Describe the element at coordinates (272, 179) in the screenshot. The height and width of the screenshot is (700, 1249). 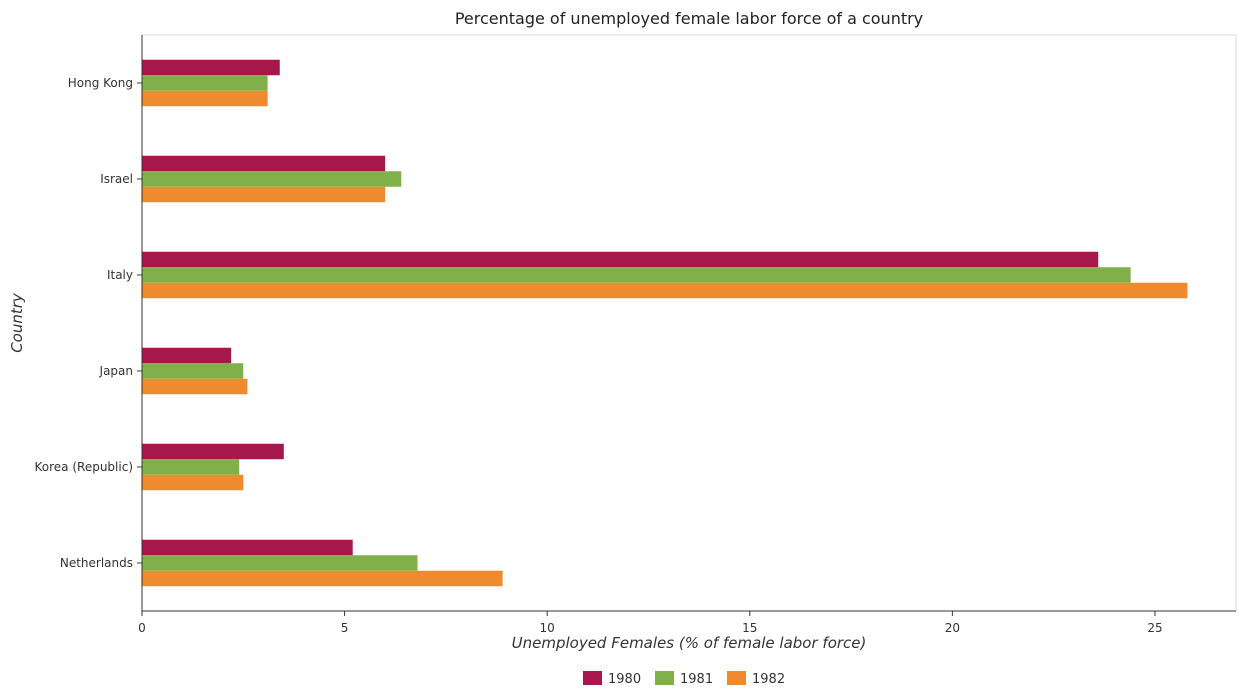
I see `bar-israel-1981` at that location.